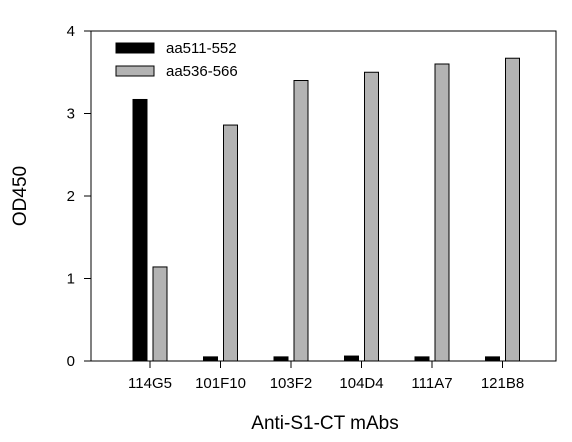  What do you see at coordinates (324, 423) in the screenshot?
I see `x-axis-title: Anti-S1-CT mAbs` at bounding box center [324, 423].